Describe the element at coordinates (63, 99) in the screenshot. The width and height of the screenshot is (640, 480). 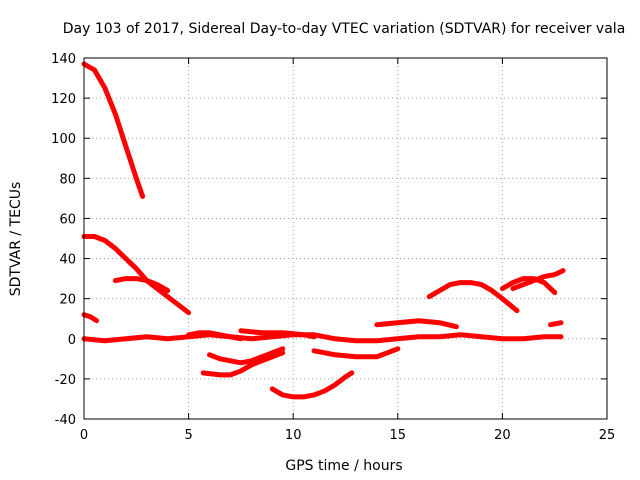
I see `y-tick-label: 120` at that location.